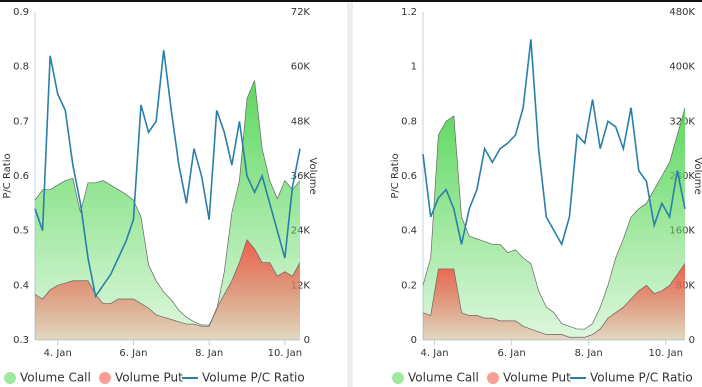  Describe the element at coordinates (686, 285) in the screenshot. I see `y2-tick-label: 80K` at that location.